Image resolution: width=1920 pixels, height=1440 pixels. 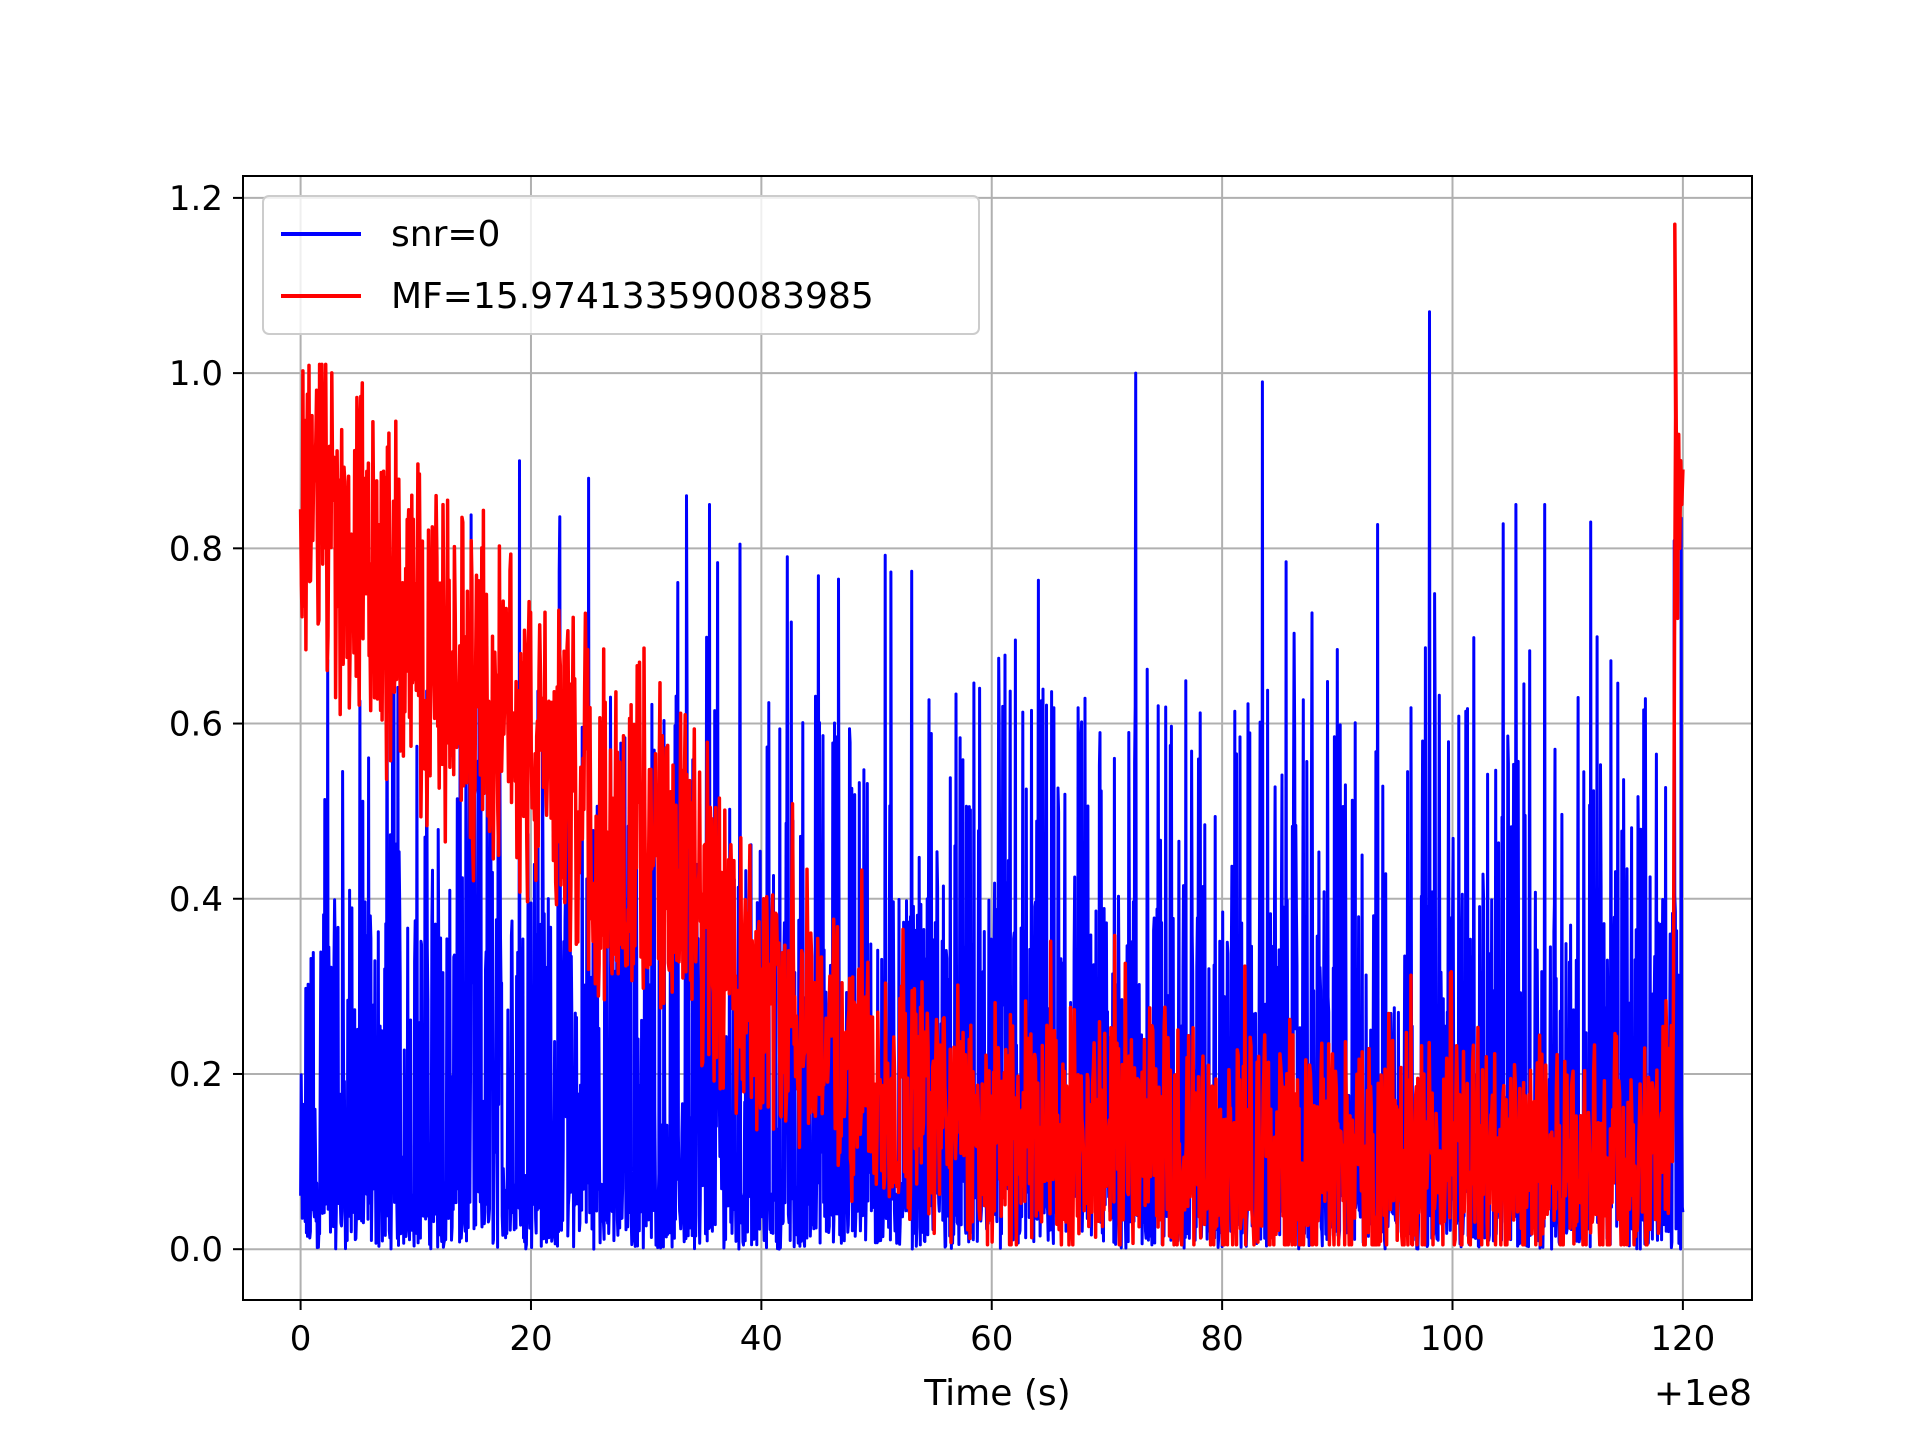 What do you see at coordinates (196, 725) in the screenshot?
I see `y-tick-label: 0.6` at bounding box center [196, 725].